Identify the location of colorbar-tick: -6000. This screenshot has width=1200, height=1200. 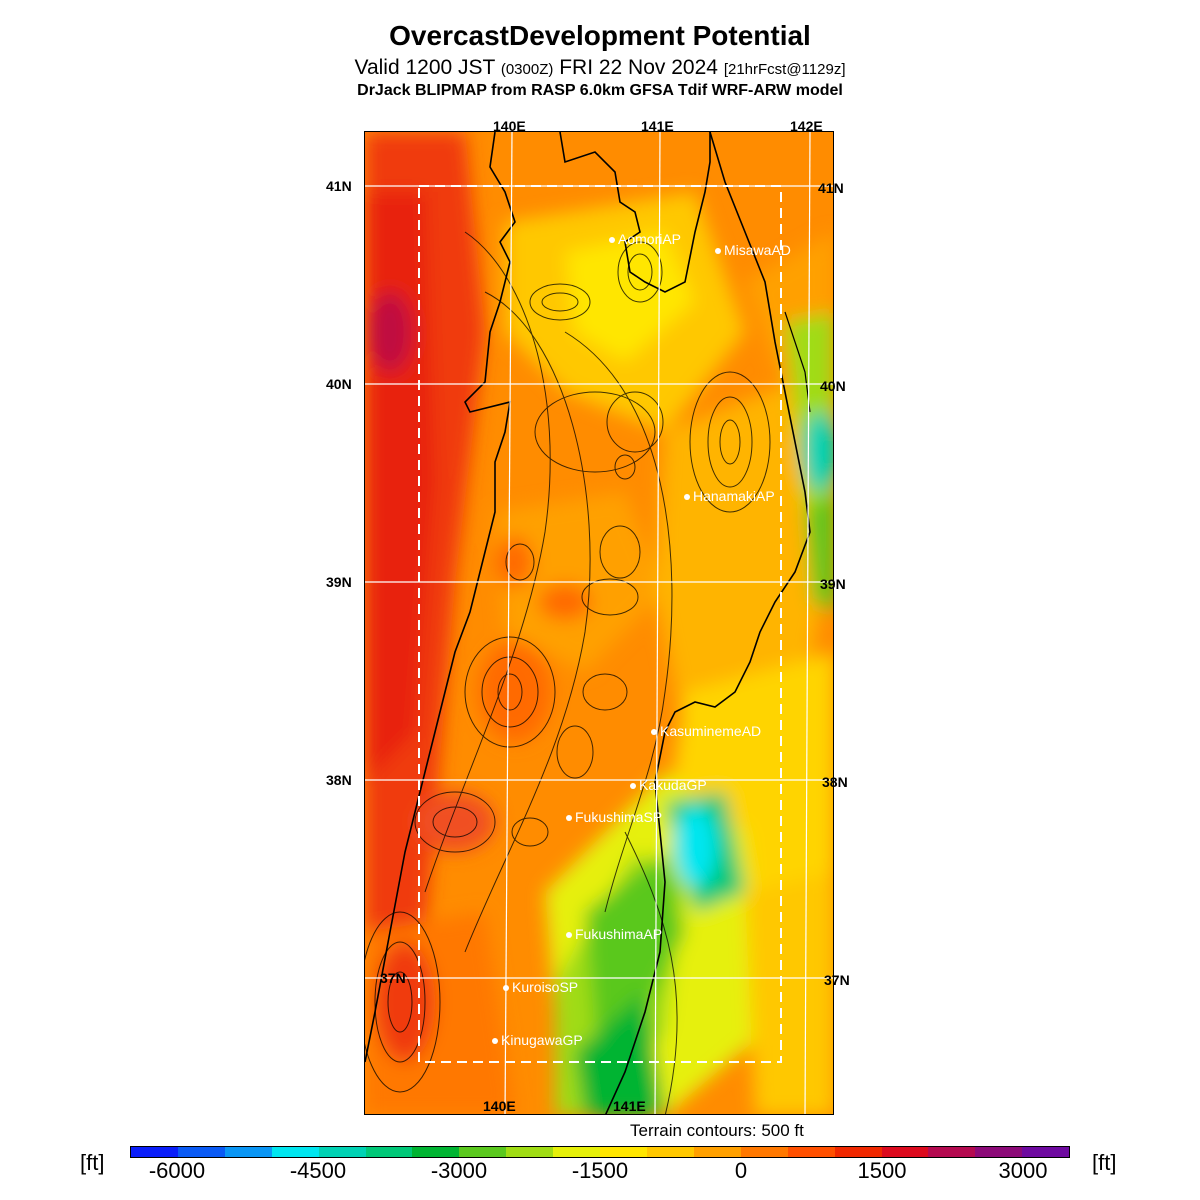
(177, 1170).